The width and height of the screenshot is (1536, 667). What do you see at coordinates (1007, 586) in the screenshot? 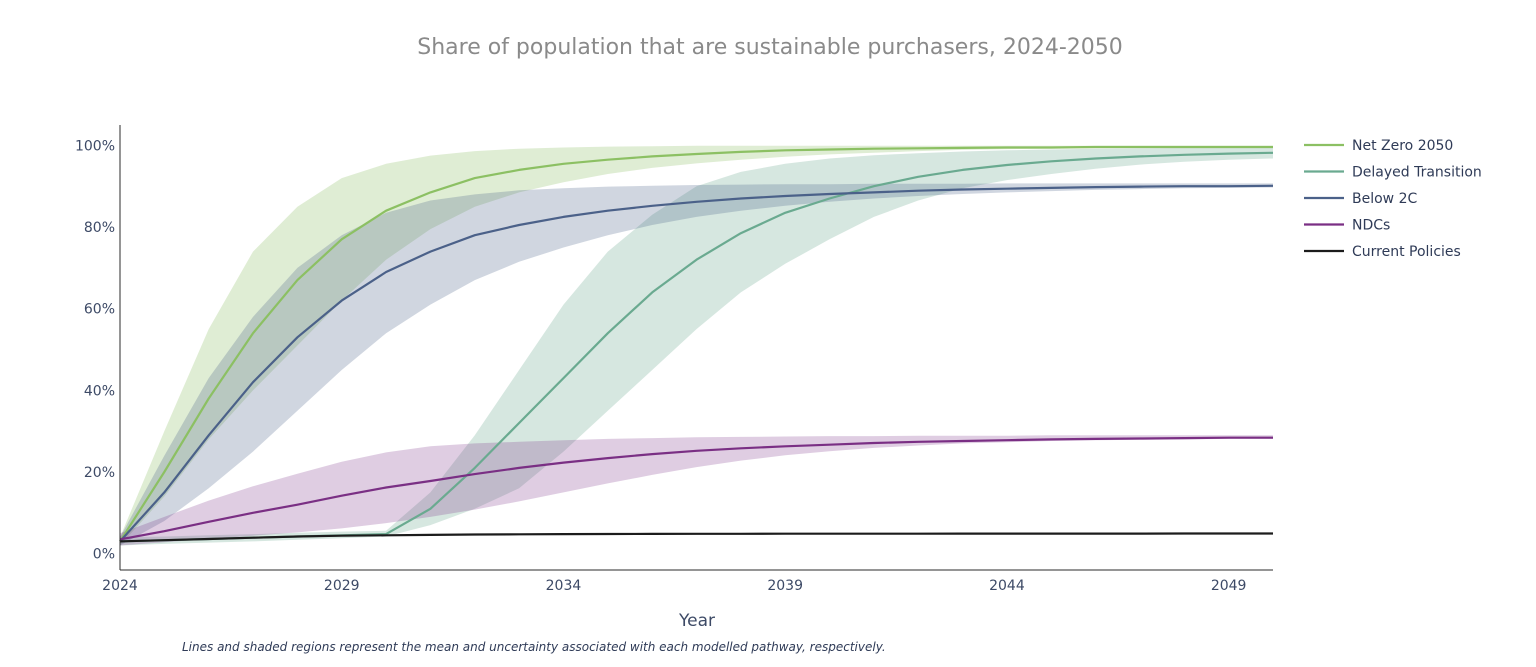
I see `x-tick-label: 2044` at bounding box center [1007, 586].